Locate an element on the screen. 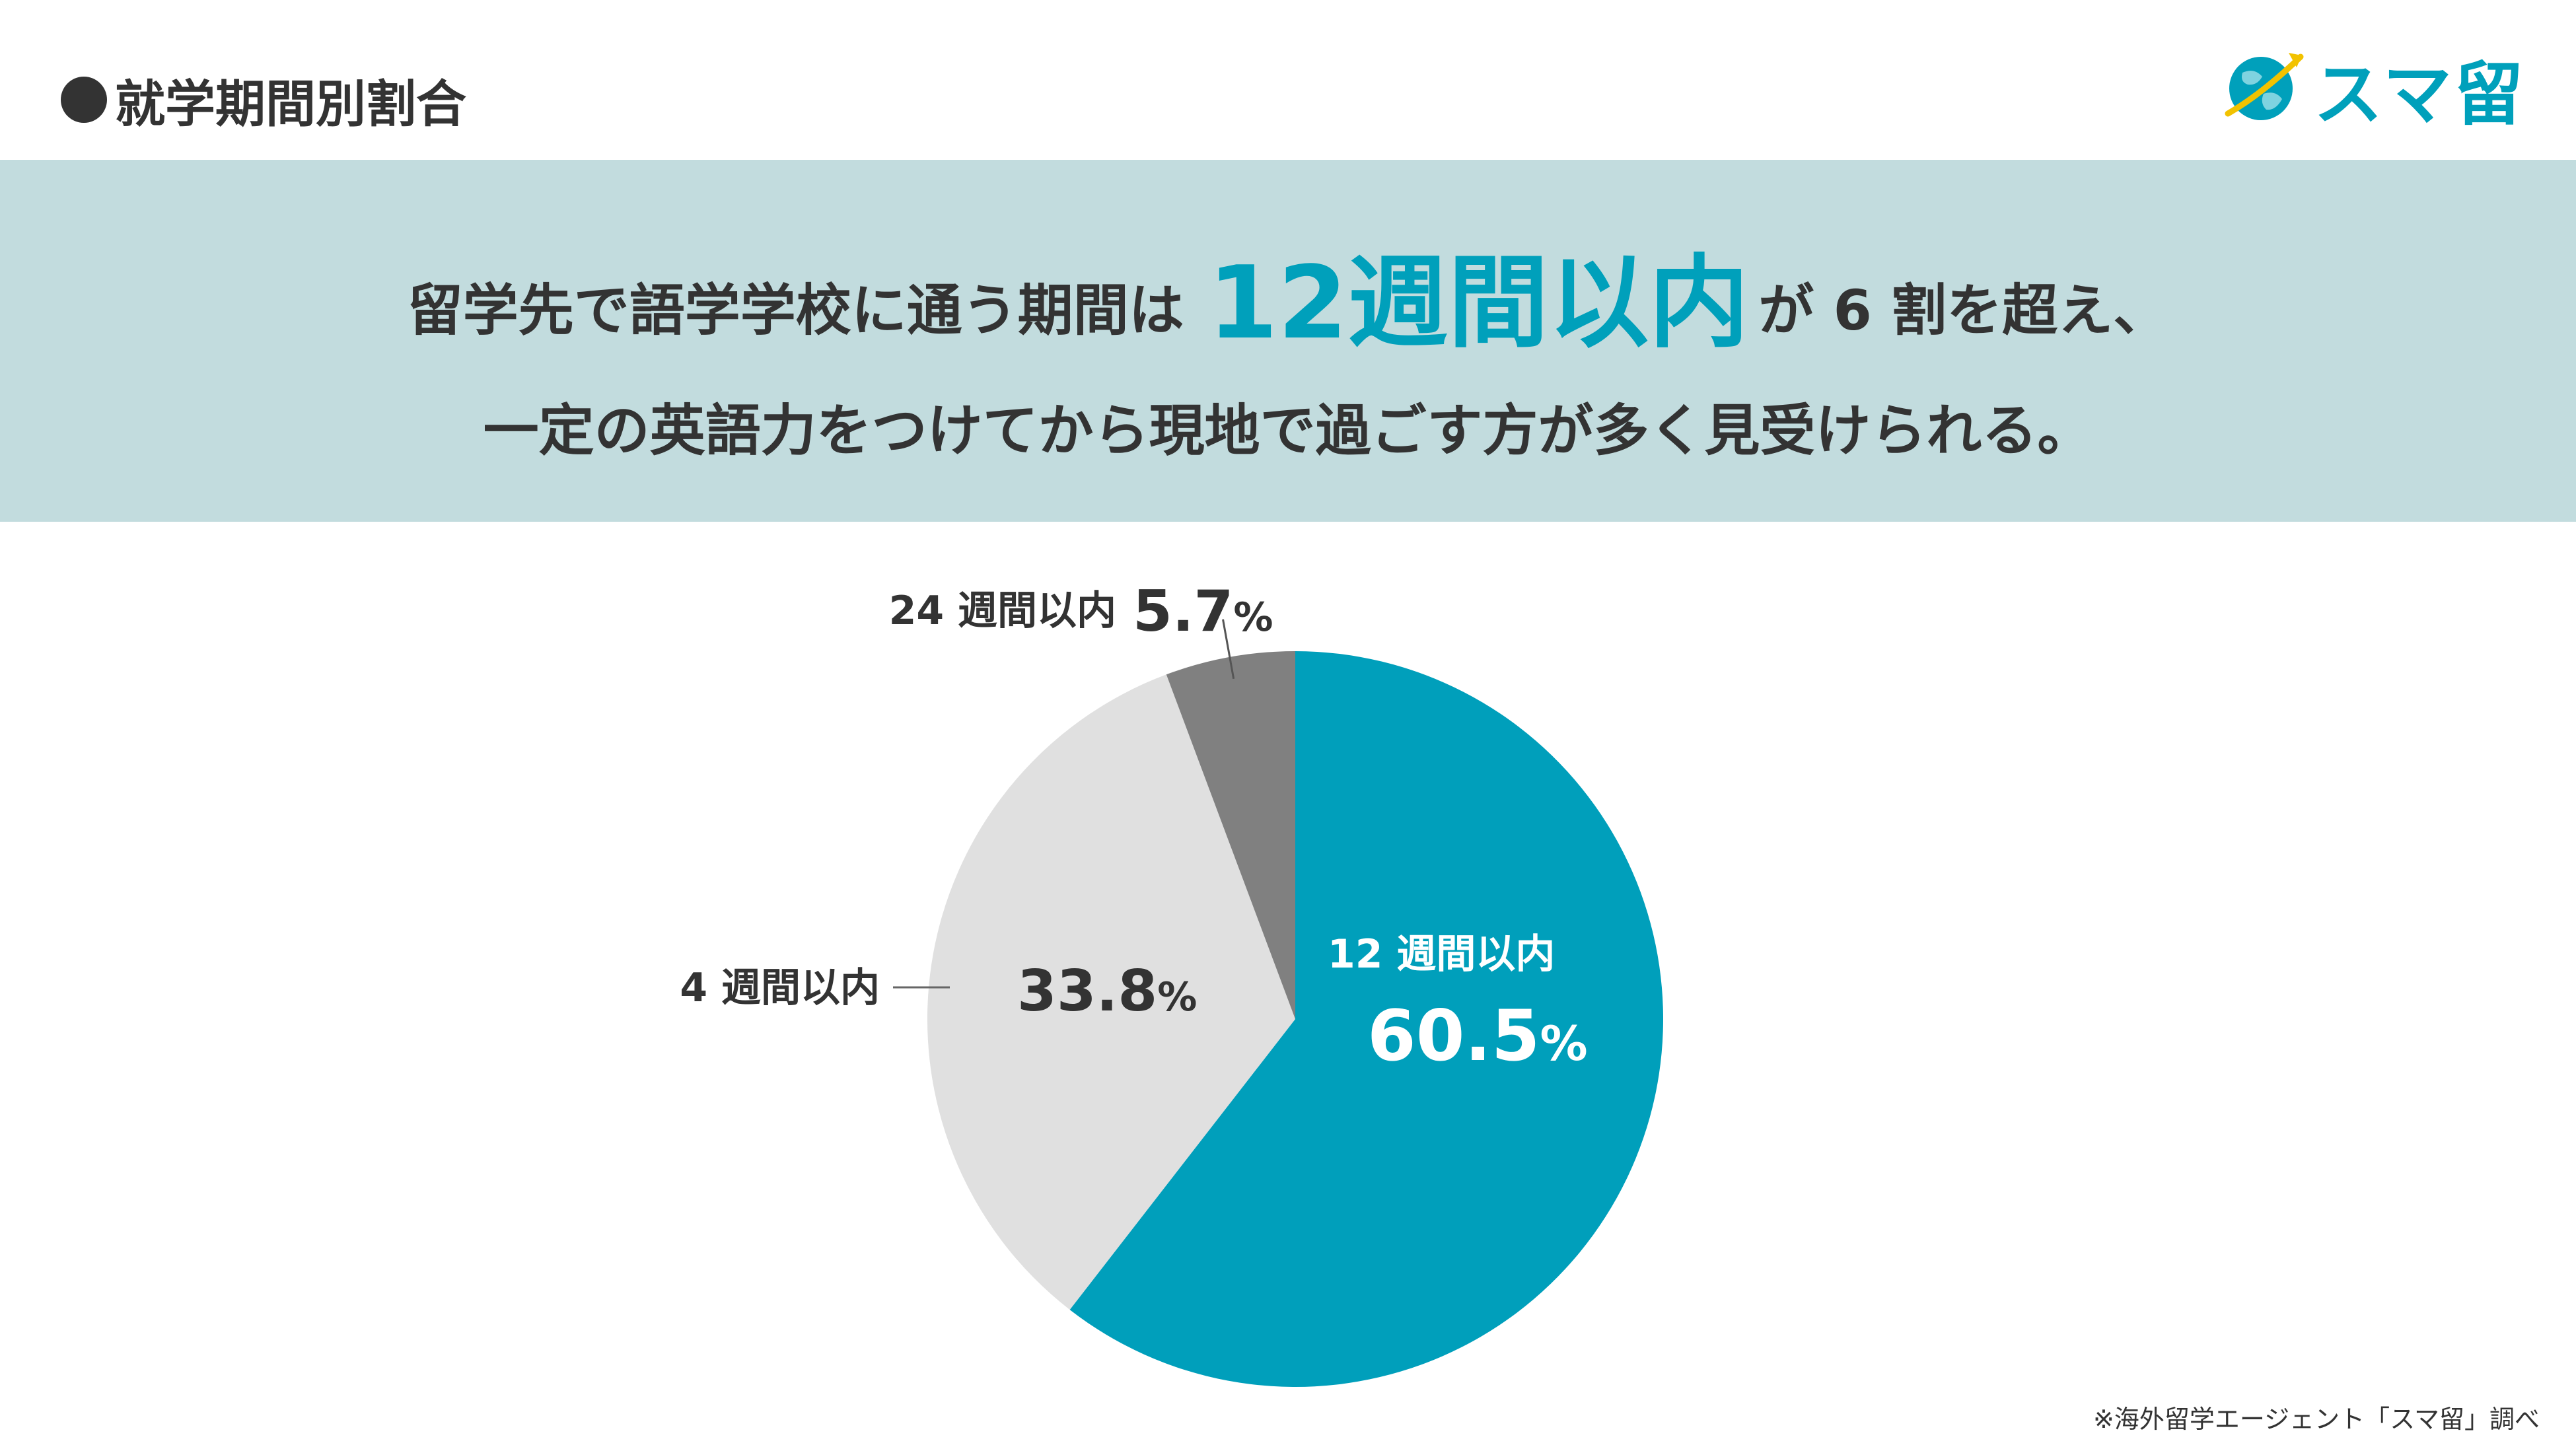 This screenshot has height=1449, width=2576. slice-label-1: 4 週間以内 is located at coordinates (780, 988).